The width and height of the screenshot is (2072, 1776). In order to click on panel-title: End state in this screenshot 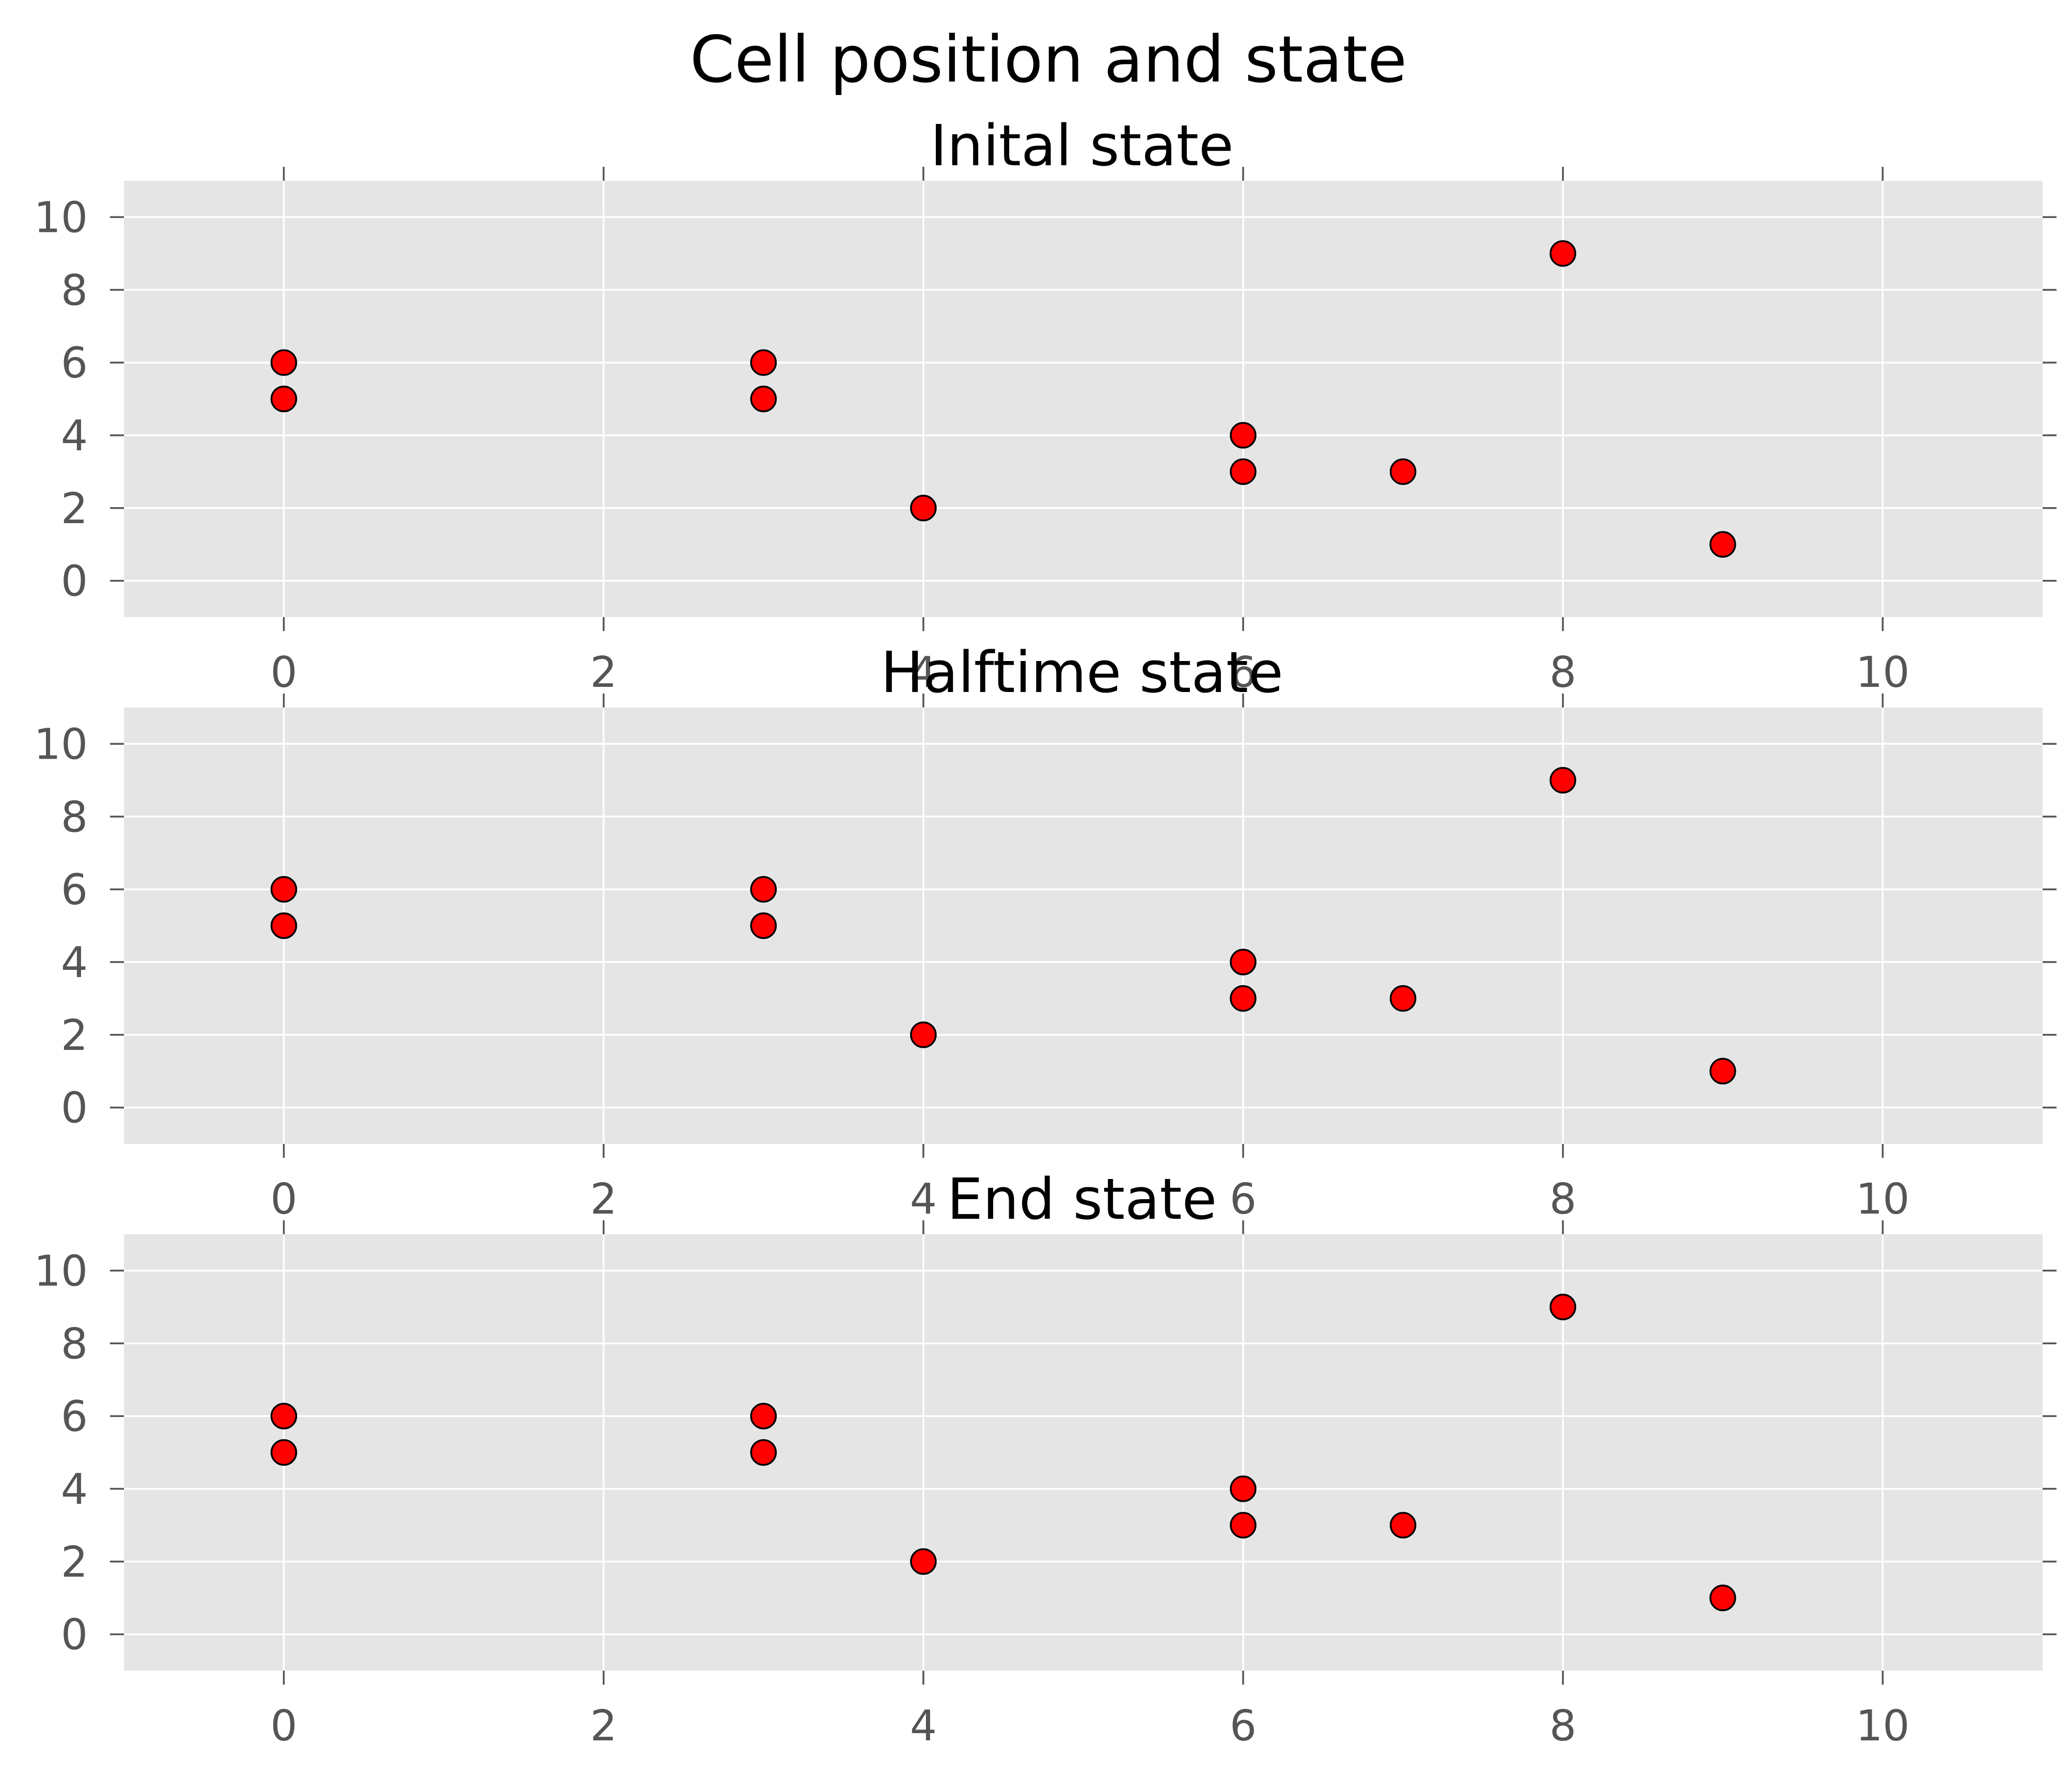, I will do `click(1082, 1199)`.